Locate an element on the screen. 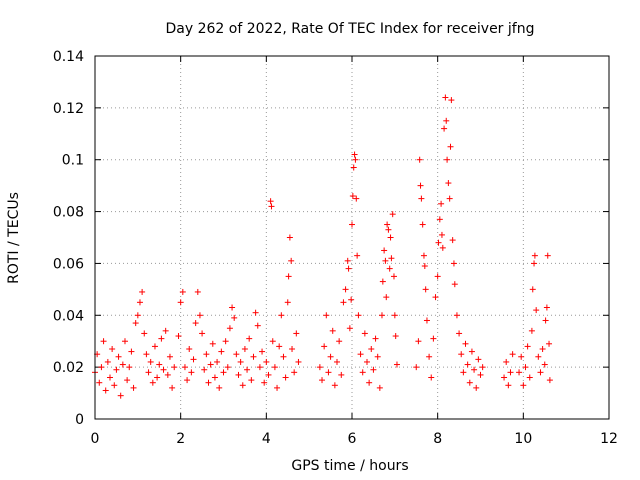 The height and width of the screenshot is (480, 640). x-tick-label: 10 is located at coordinates (523, 439).